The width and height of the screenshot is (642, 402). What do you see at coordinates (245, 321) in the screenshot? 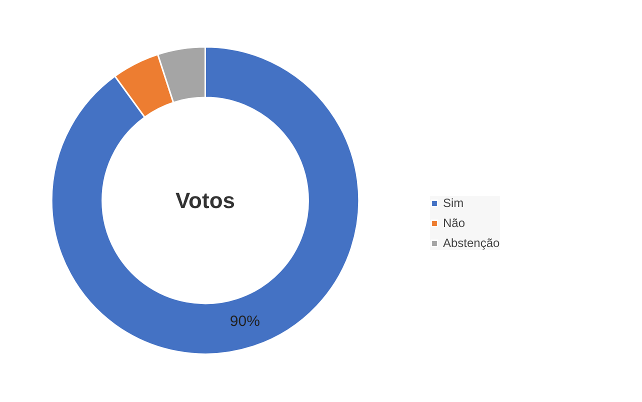
I see `data-label: 90%` at bounding box center [245, 321].